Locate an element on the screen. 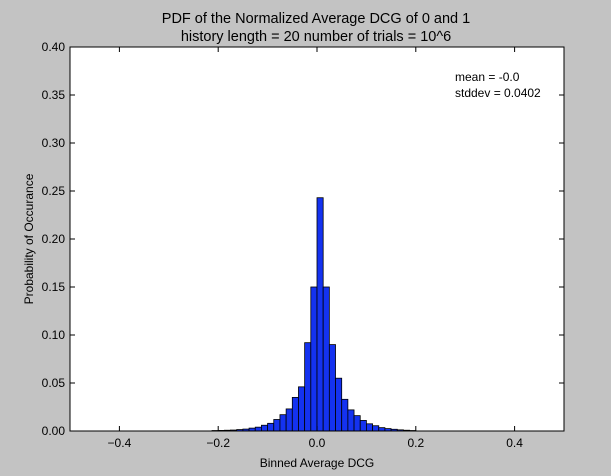  y-tick-label: 0.35 is located at coordinates (54, 95).